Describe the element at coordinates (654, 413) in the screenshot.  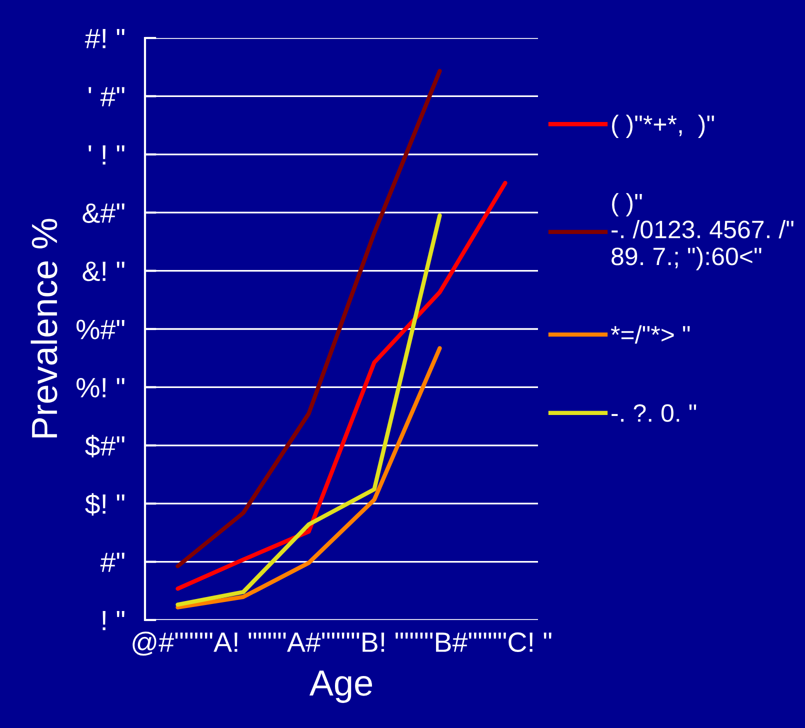
I see `legend-label: -. ?. 0. "` at that location.